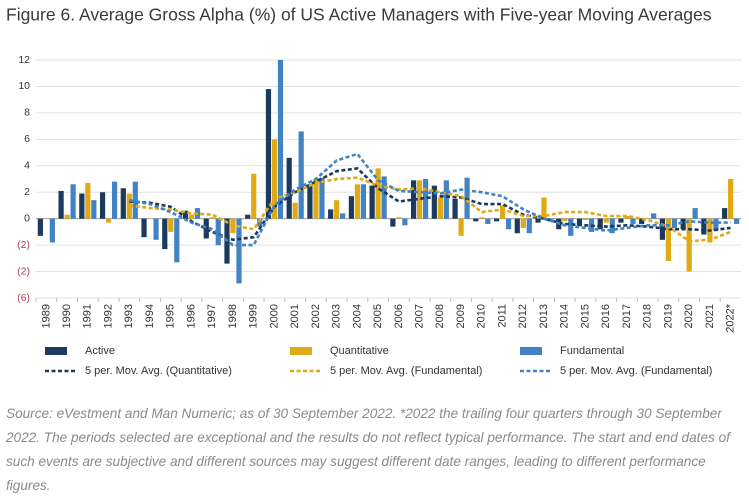  I want to click on legend-label: 5 per. Mov. Avg. (Quantitative), so click(158, 371).